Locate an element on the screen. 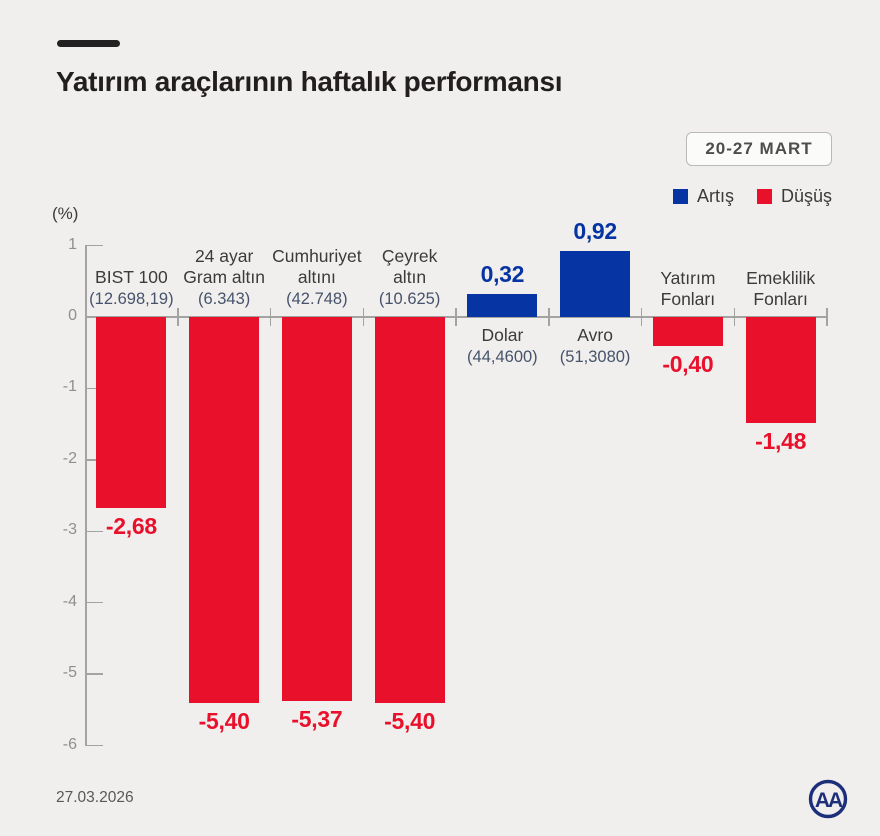 This screenshot has width=880, height=836. bar-category-label: Avro (51,3080) is located at coordinates (595, 346).